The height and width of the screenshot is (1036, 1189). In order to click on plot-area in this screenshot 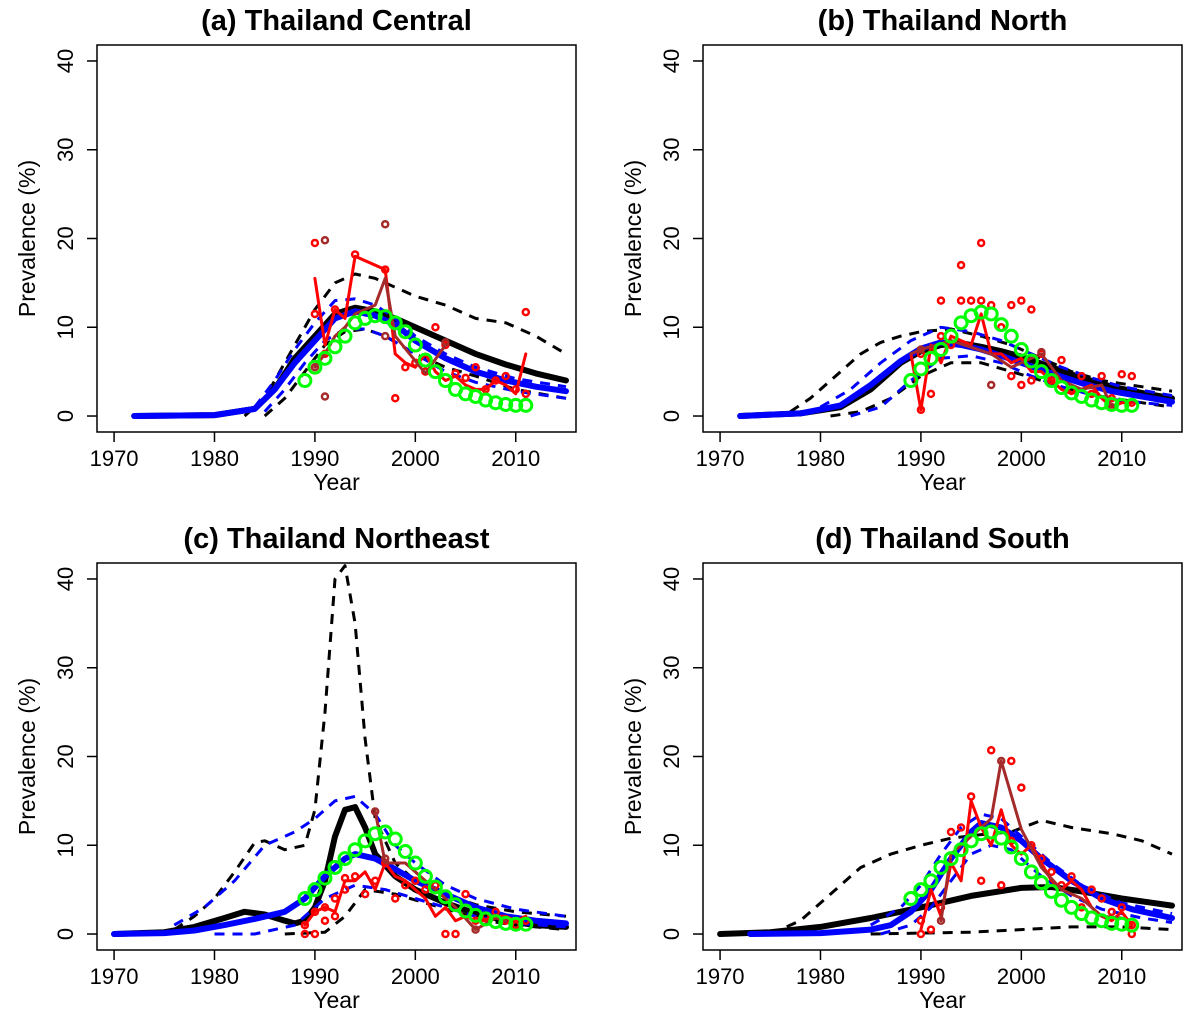, I will do `click(946, 842)`.